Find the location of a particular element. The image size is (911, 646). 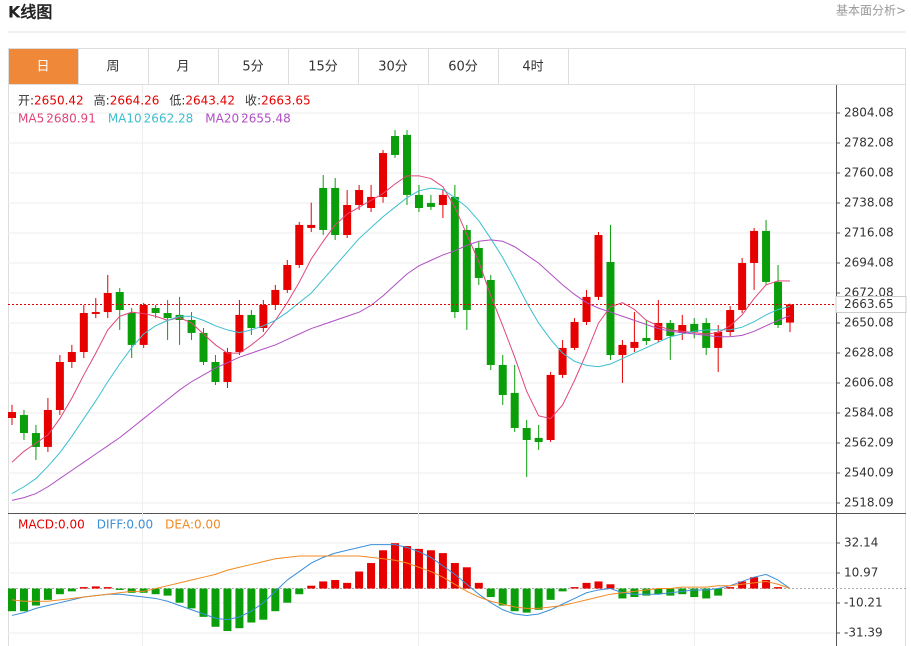

tab-label: 5分 is located at coordinates (252, 67).